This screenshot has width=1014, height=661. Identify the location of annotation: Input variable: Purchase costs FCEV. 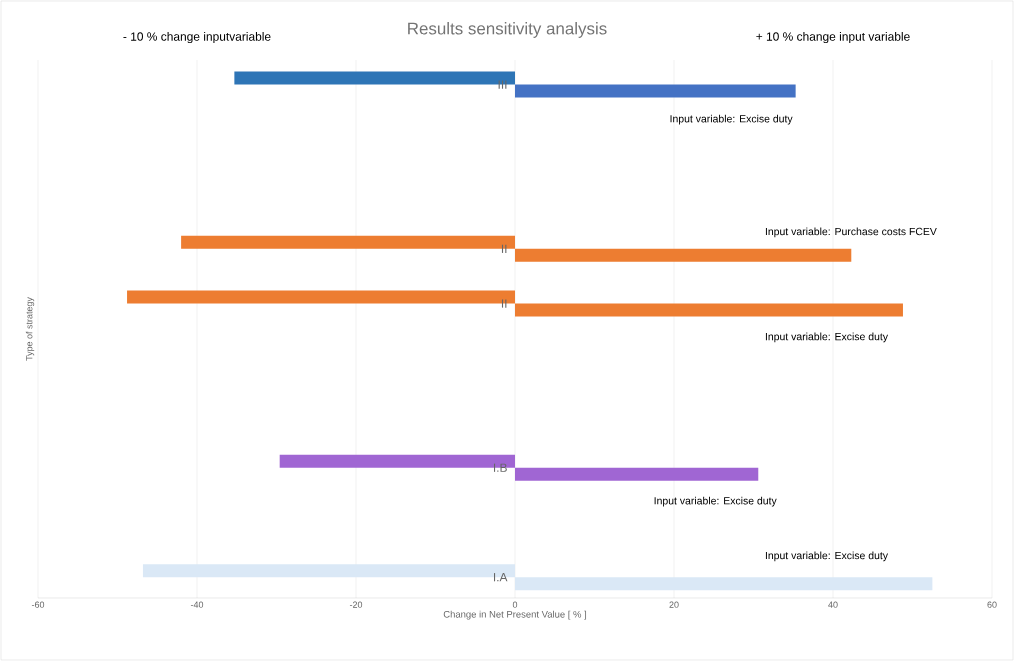
(851, 232).